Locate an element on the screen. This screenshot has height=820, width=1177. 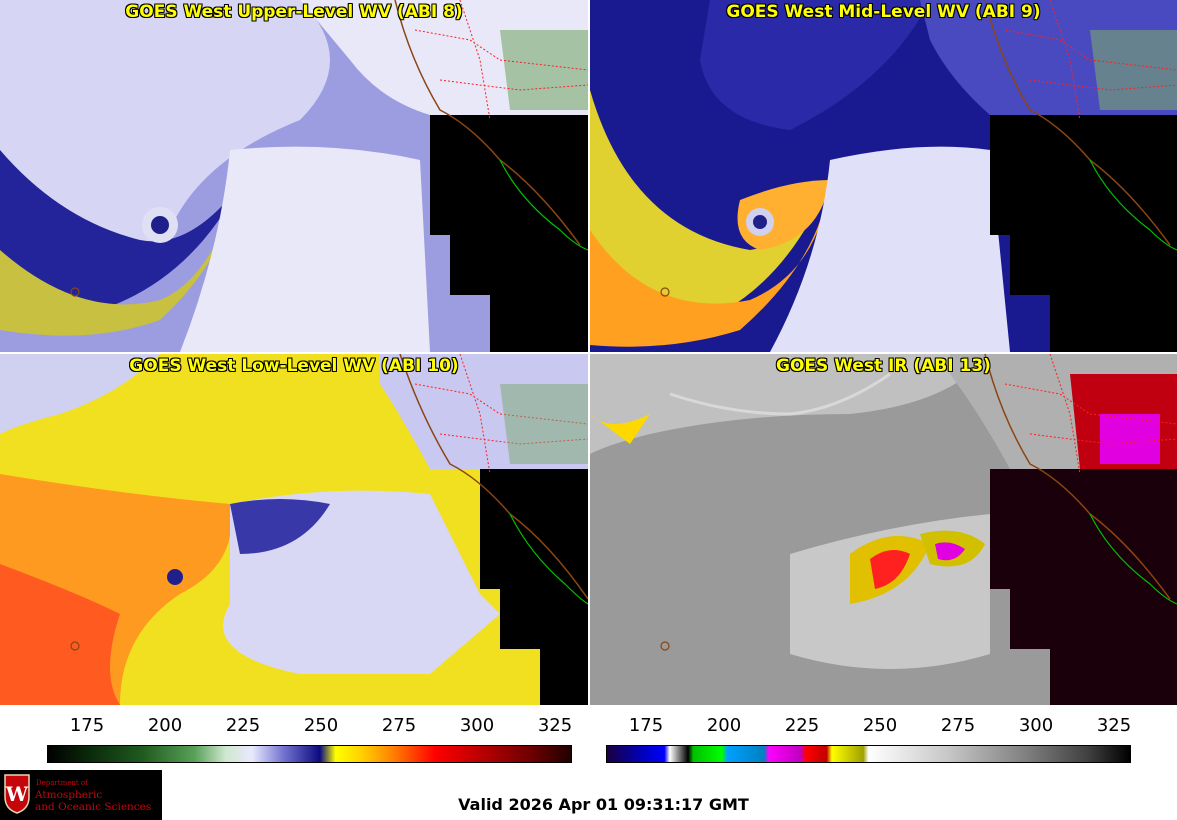
panel-title: GOES West Mid-Level WV (ABI 9) is located at coordinates (883, 12).